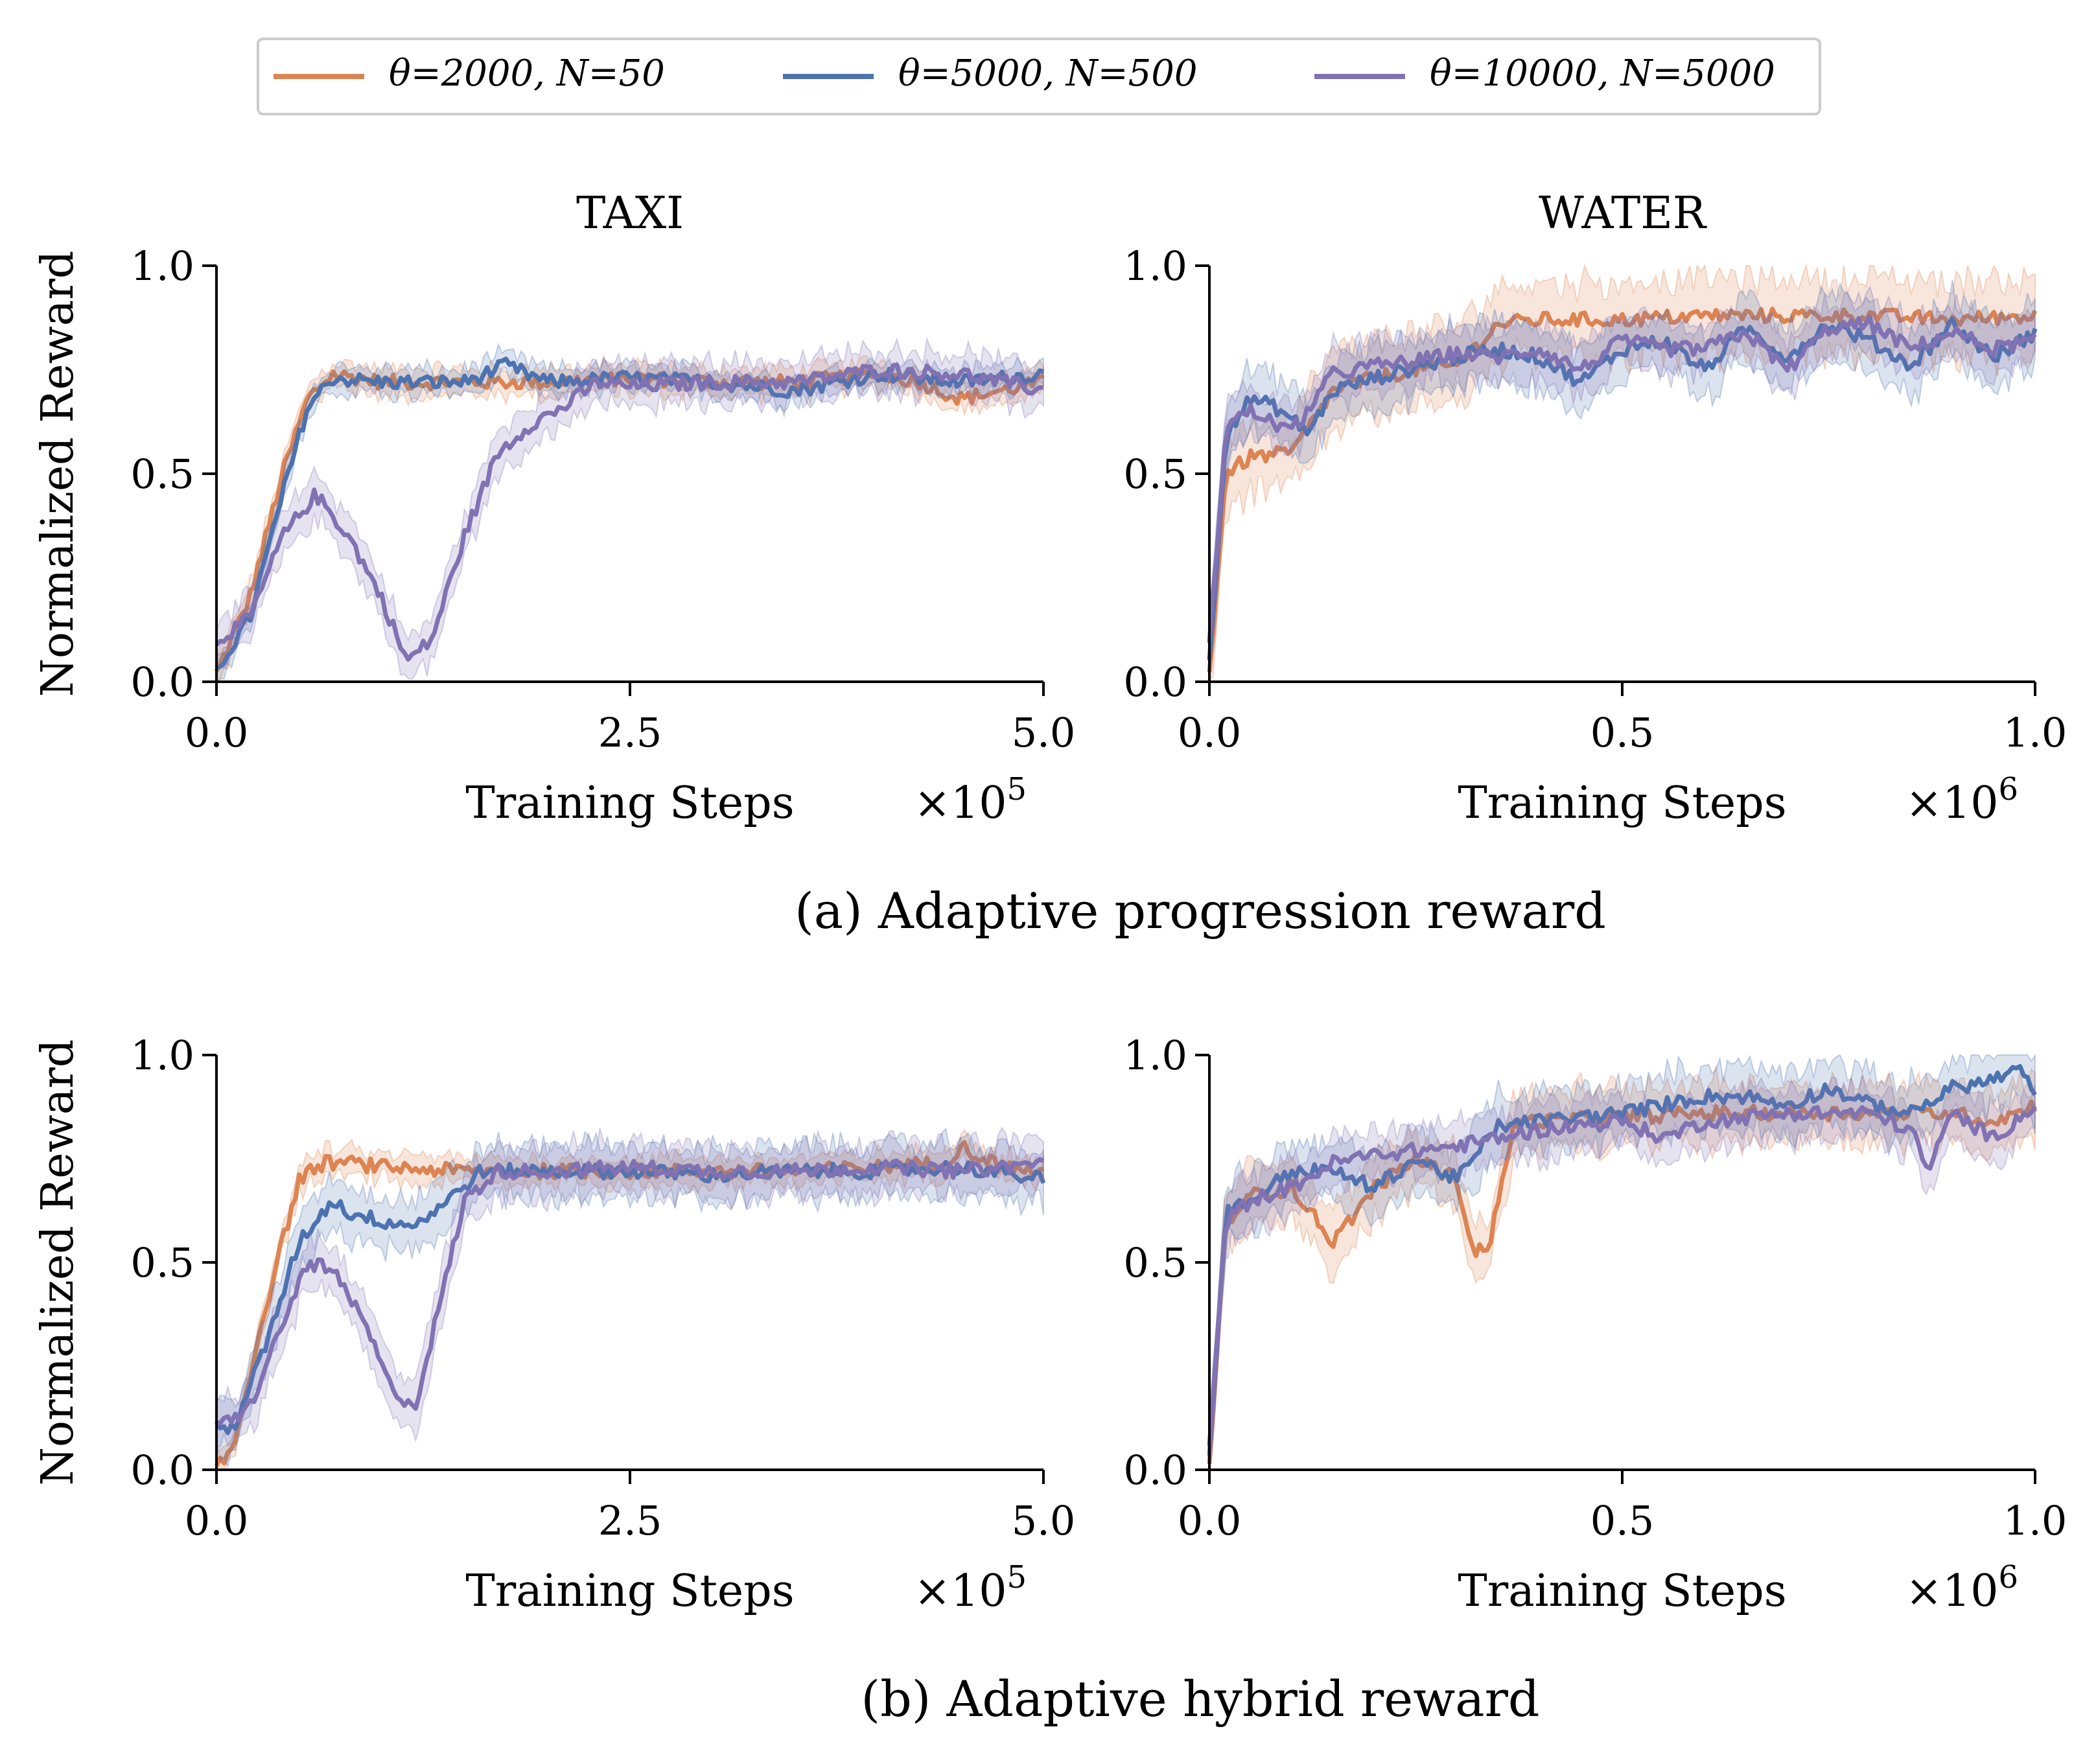  Describe the element at coordinates (1200, 1699) in the screenshot. I see `caption-b: (b) Adaptive hybrid reward` at that location.